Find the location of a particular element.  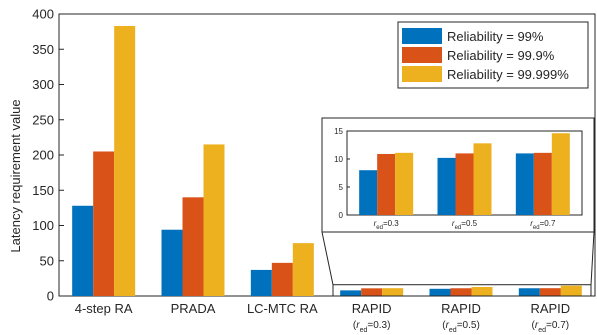

inset-y-tick-label: 0 is located at coordinates (341, 215).